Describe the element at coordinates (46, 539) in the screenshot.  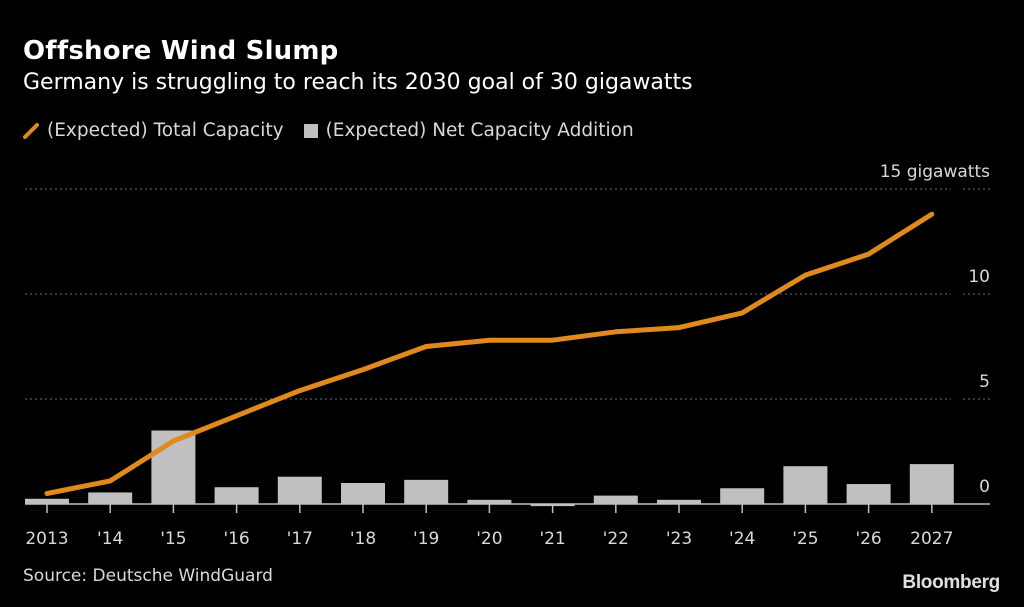
I see `x-tick-label: 2013` at that location.